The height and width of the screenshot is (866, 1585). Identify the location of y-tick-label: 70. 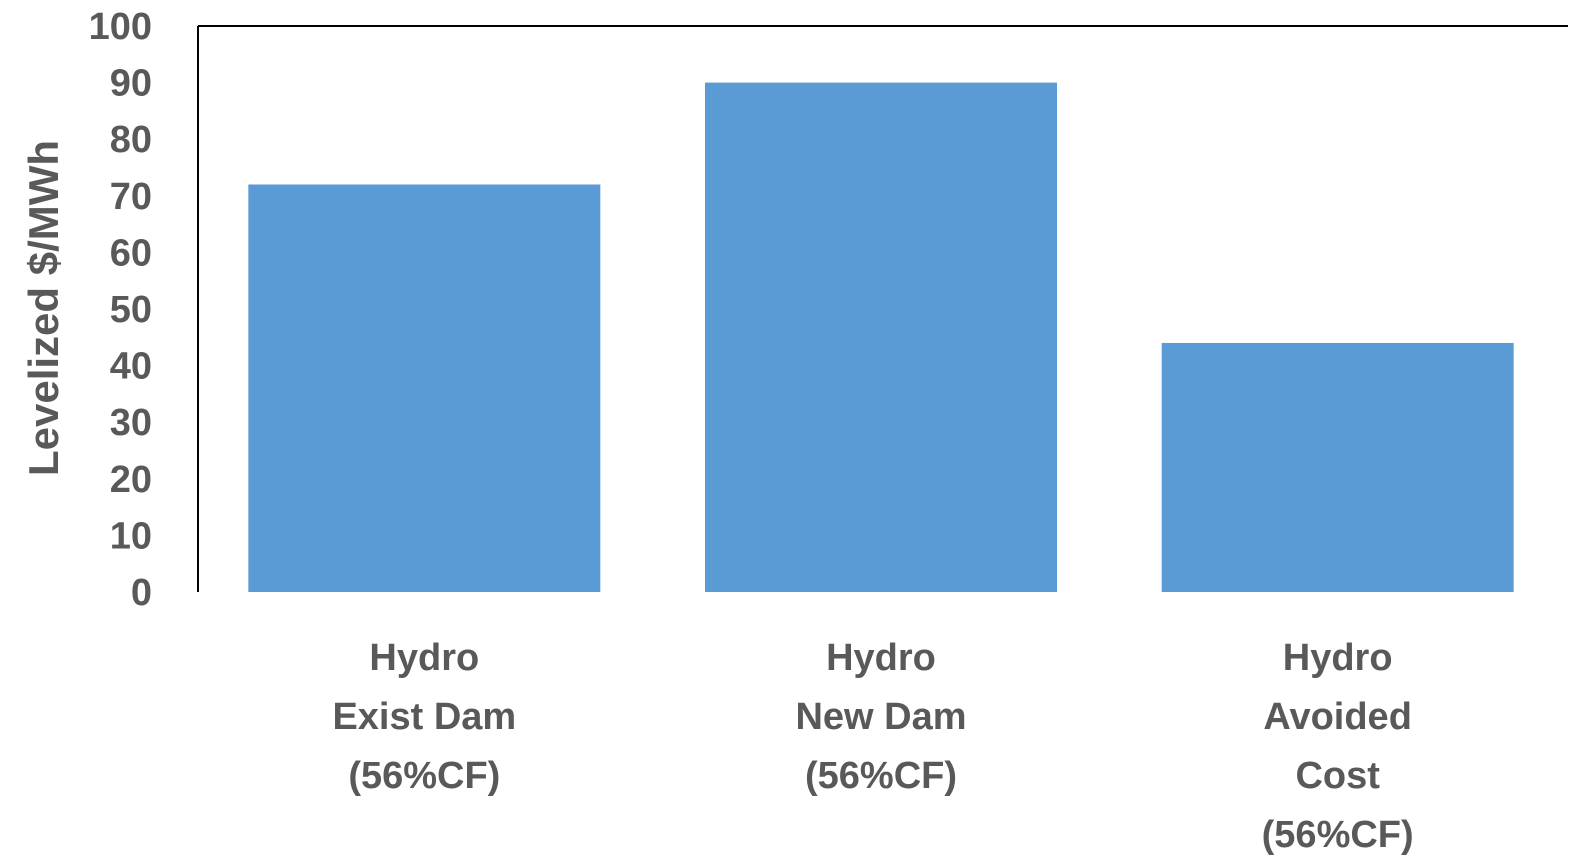
(131, 197).